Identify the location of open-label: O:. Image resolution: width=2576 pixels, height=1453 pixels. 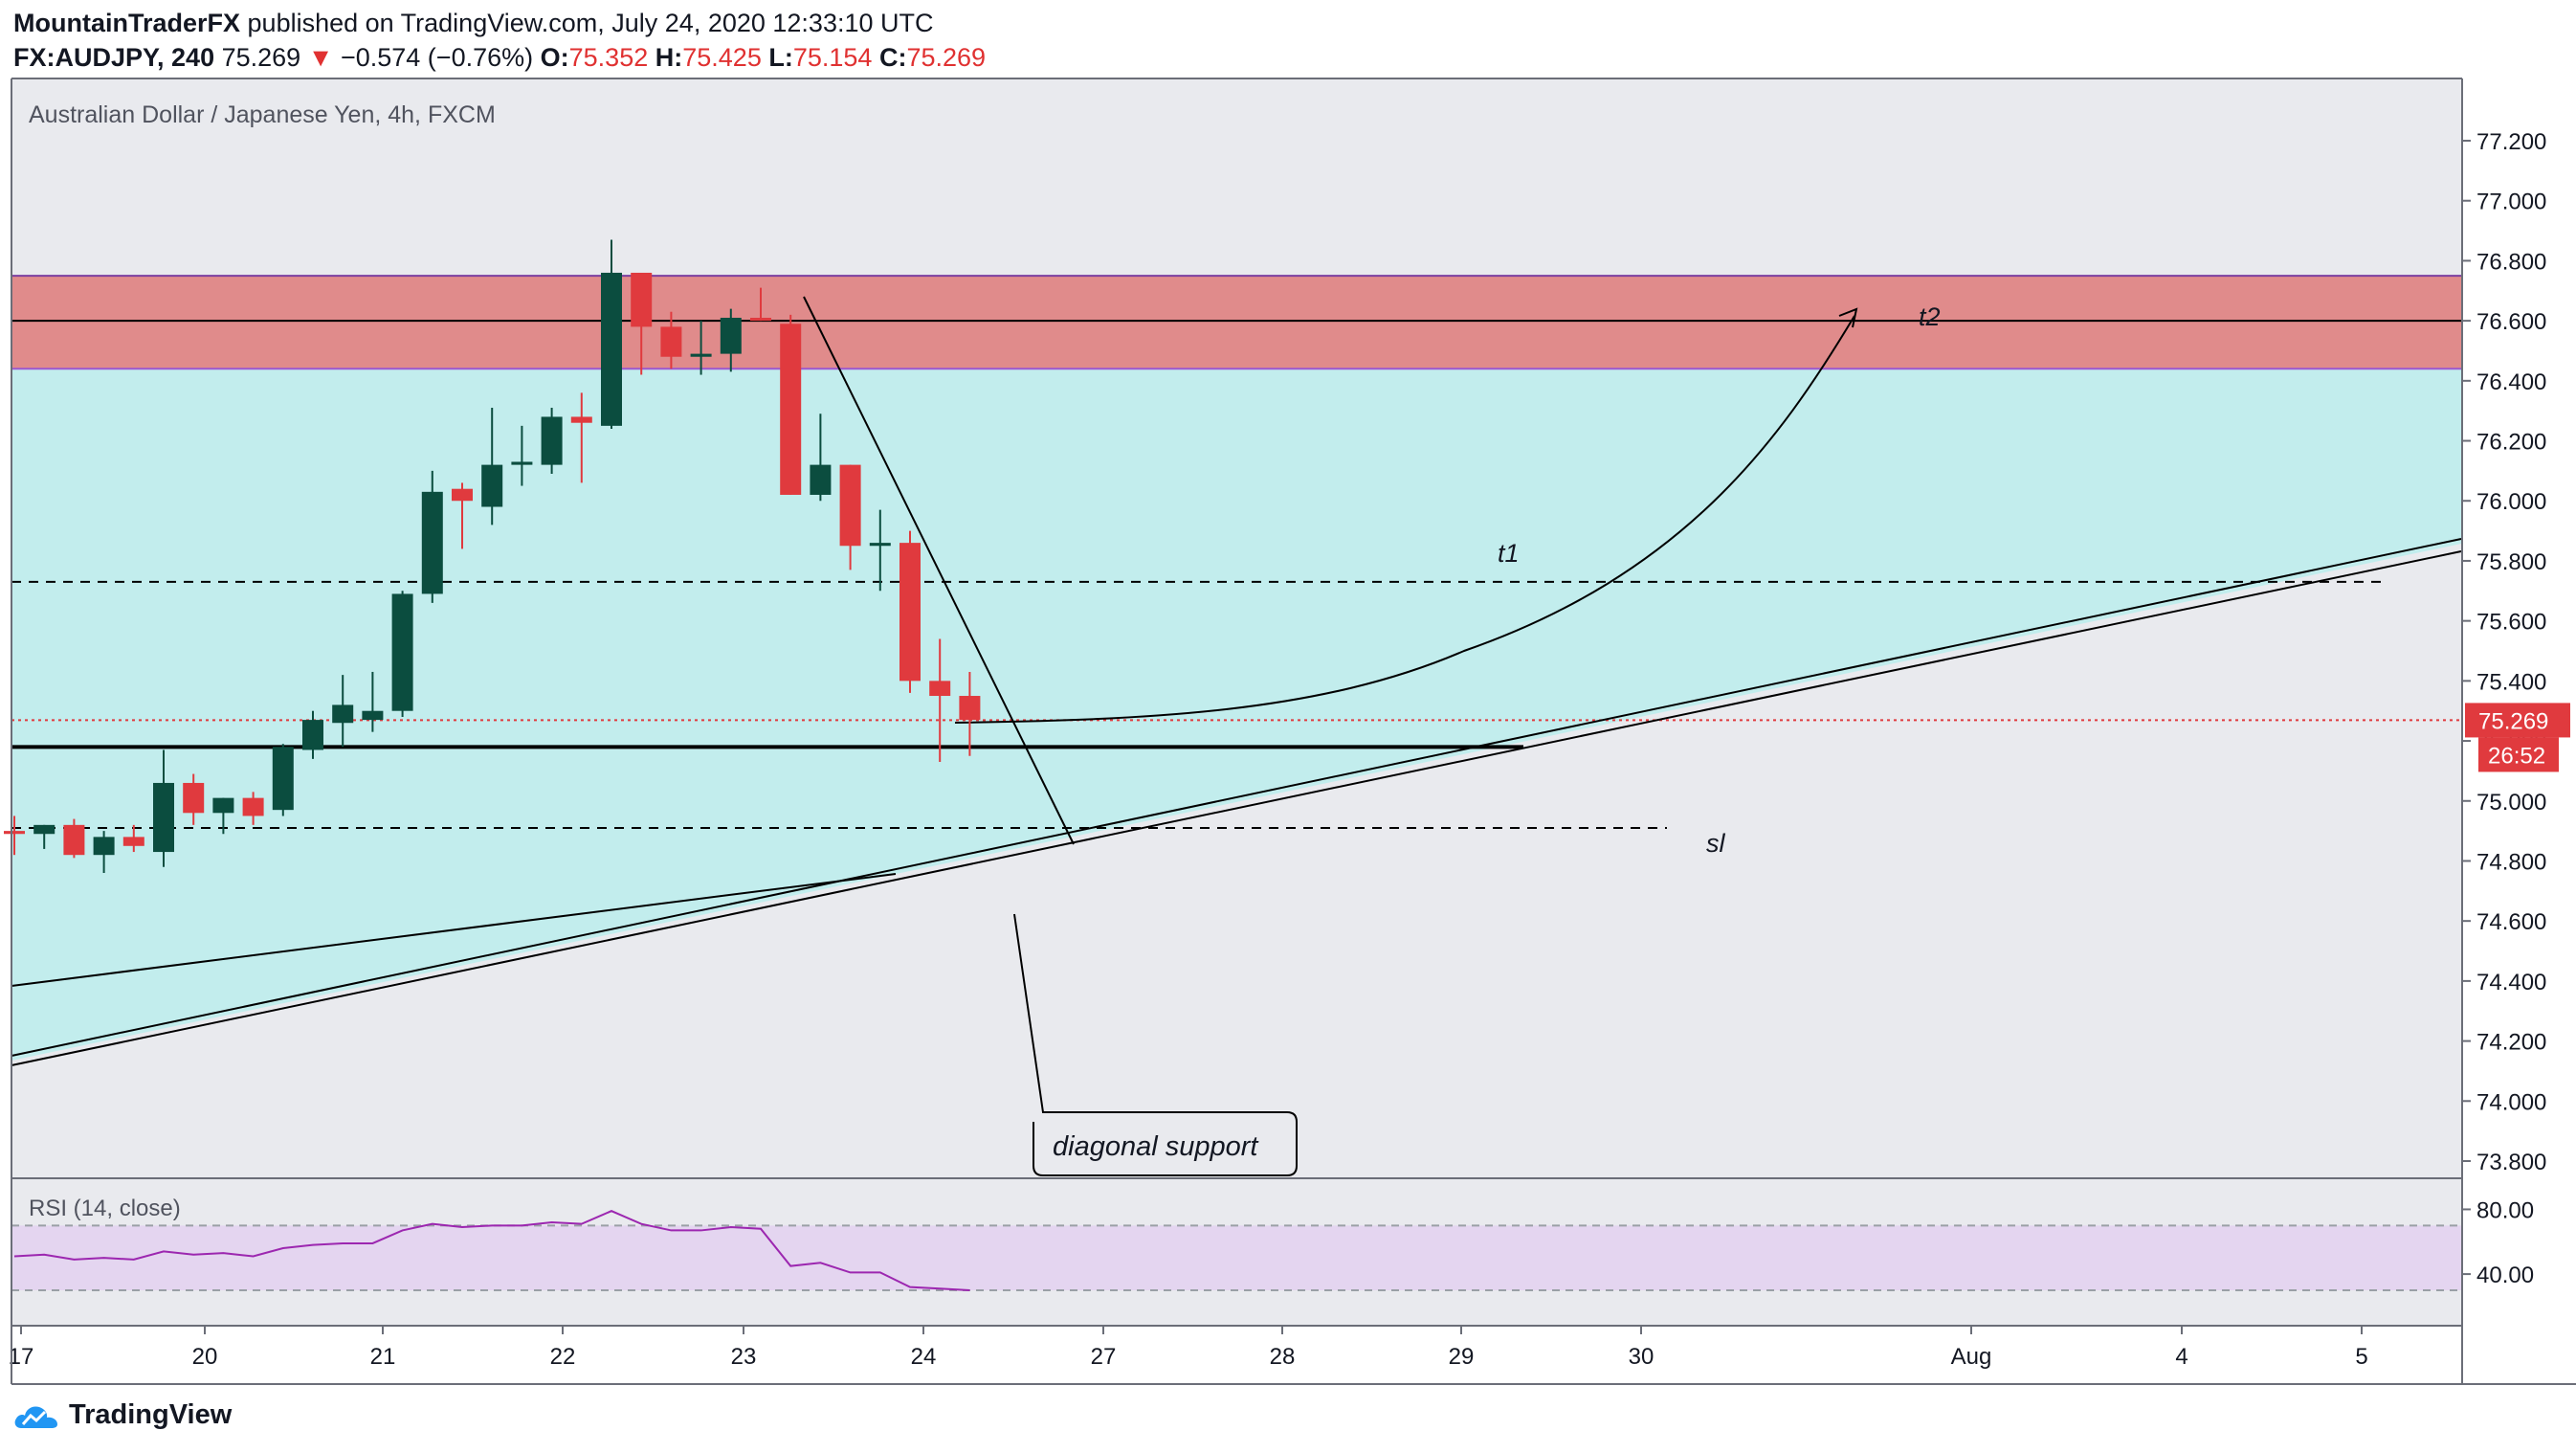
(554, 57).